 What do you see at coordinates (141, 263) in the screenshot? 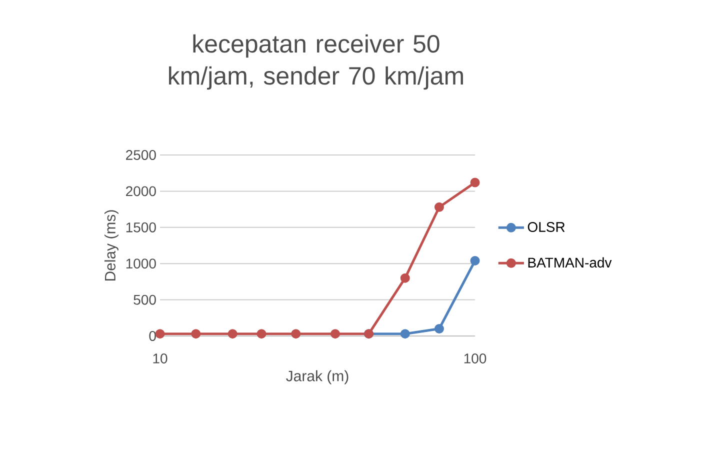
I see `y-tick-label: 1000` at bounding box center [141, 263].